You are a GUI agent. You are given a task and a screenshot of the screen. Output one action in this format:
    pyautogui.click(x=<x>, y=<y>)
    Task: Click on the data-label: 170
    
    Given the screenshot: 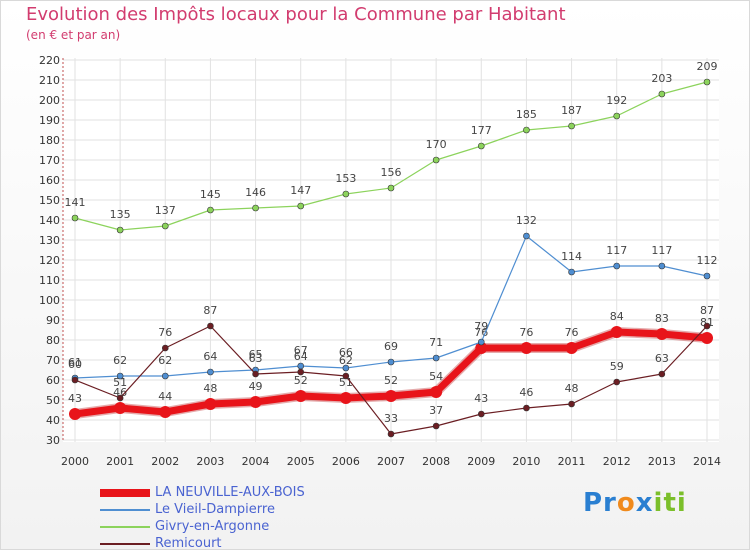 What is the action you would take?
    pyautogui.click(x=436, y=144)
    